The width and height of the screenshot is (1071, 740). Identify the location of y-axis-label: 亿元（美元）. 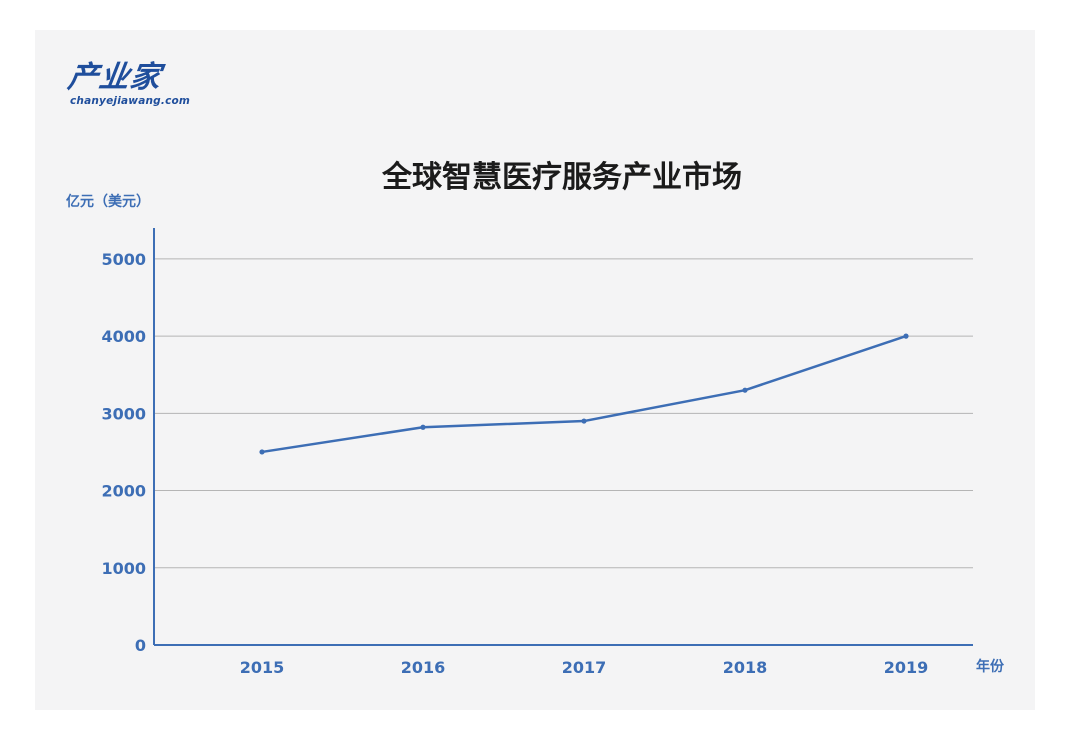
(108, 201).